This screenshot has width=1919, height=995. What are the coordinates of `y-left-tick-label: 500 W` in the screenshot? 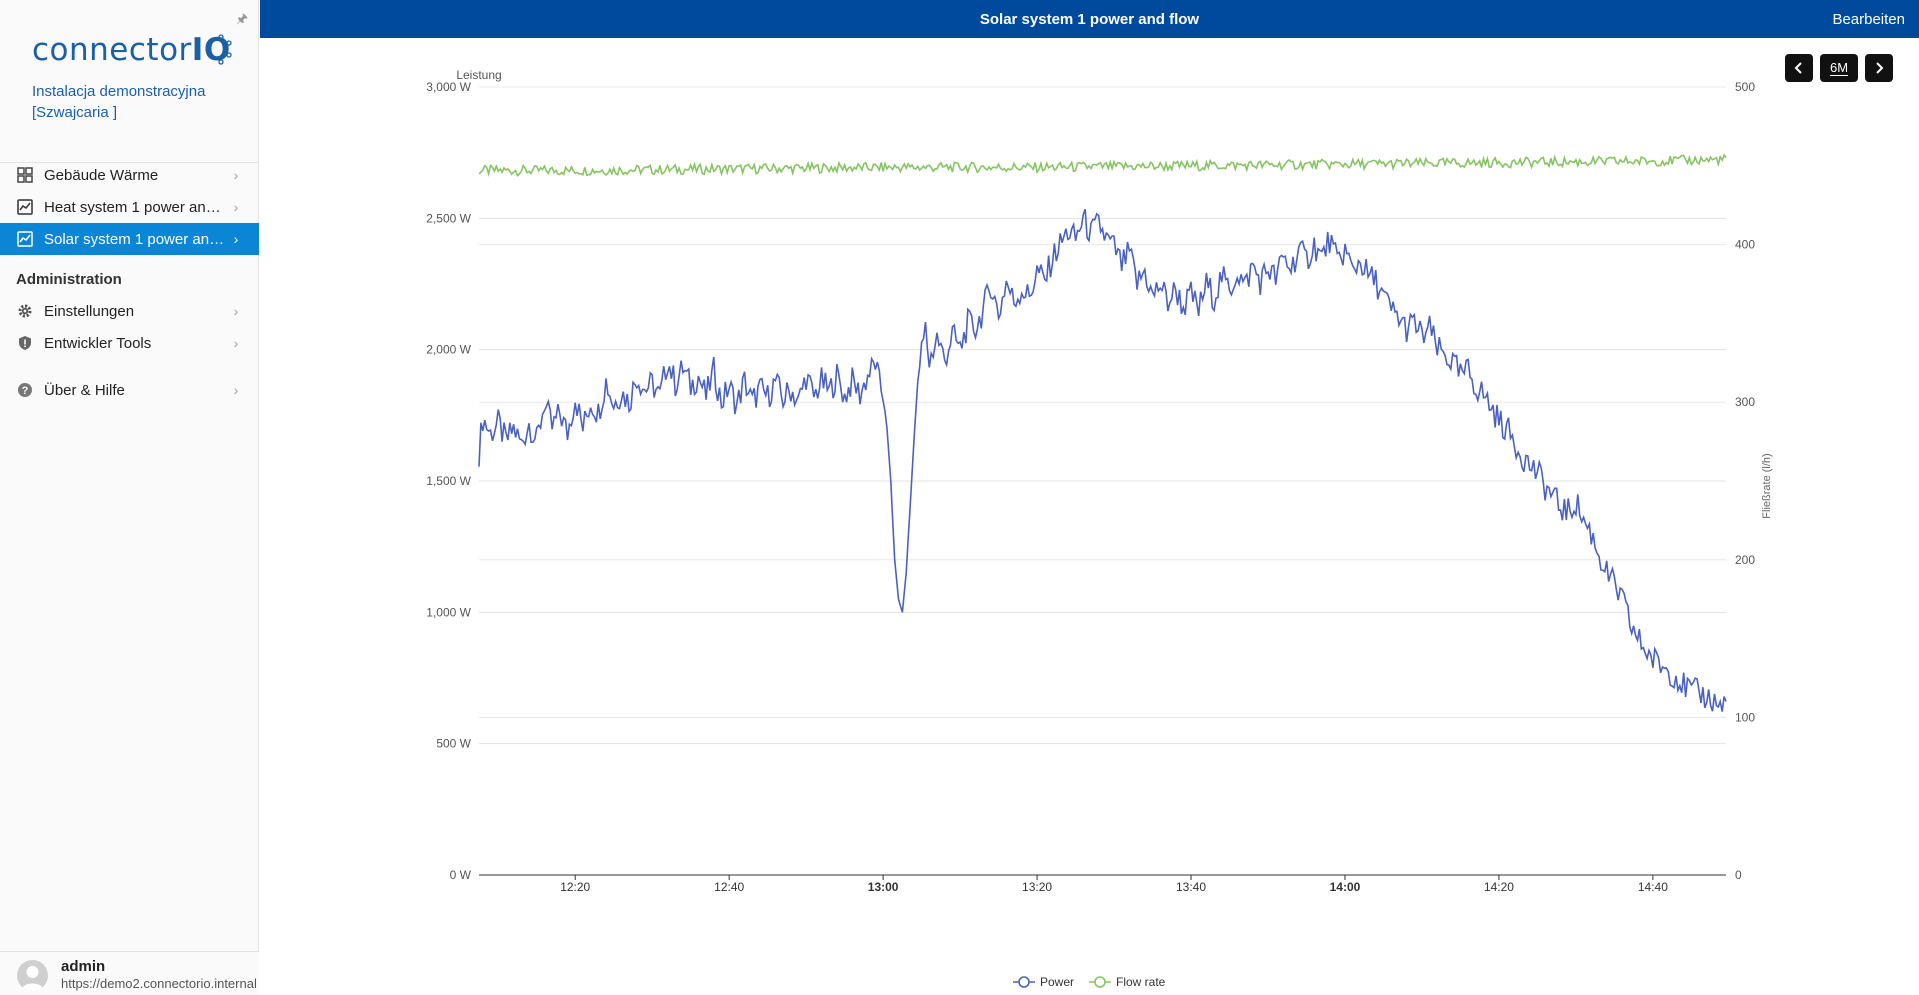 It's located at (453, 744).